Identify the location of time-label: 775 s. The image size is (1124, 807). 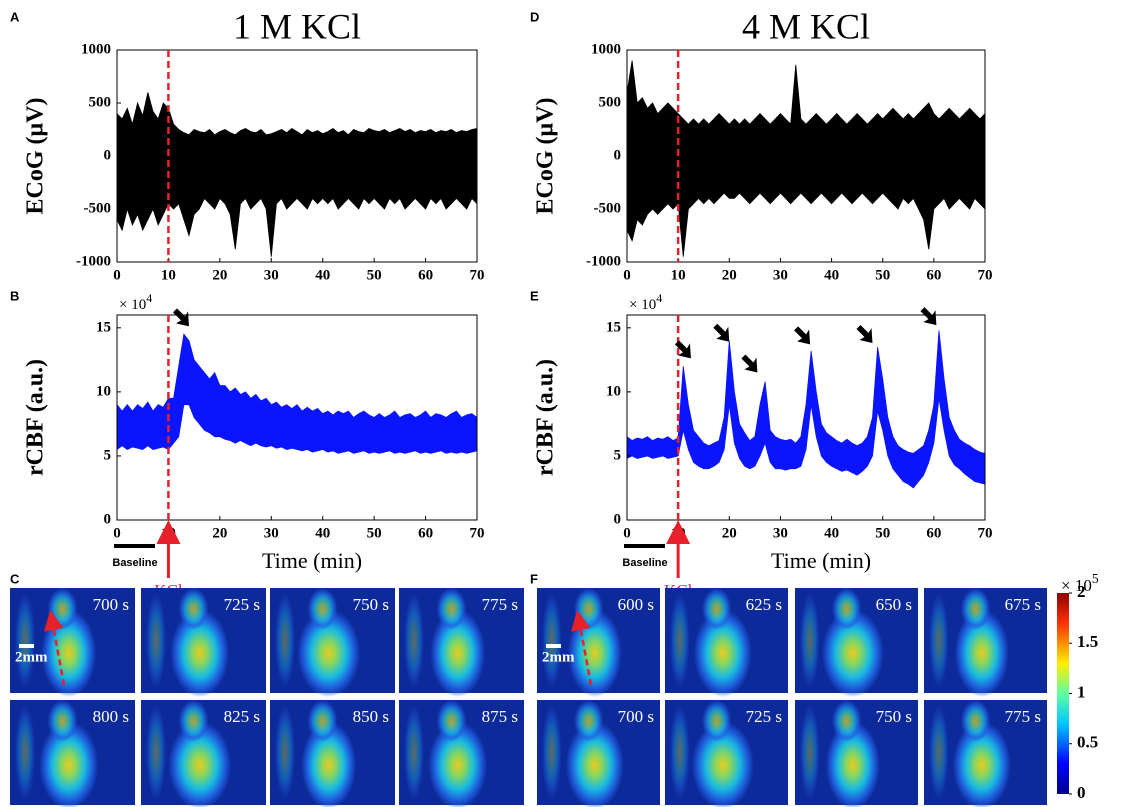
(1023, 716).